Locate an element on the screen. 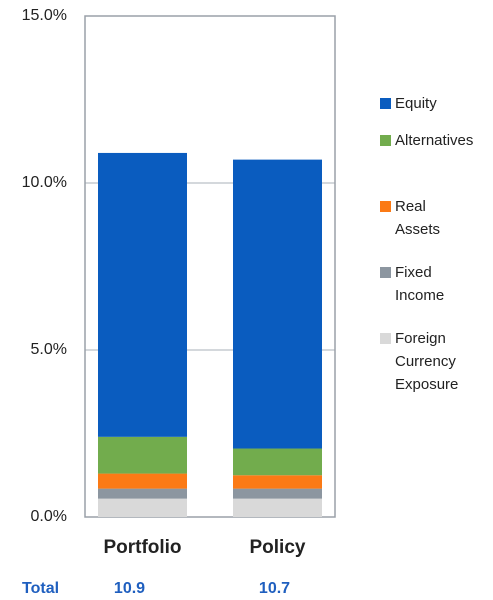  total-value: 10.9 is located at coordinates (129, 588).